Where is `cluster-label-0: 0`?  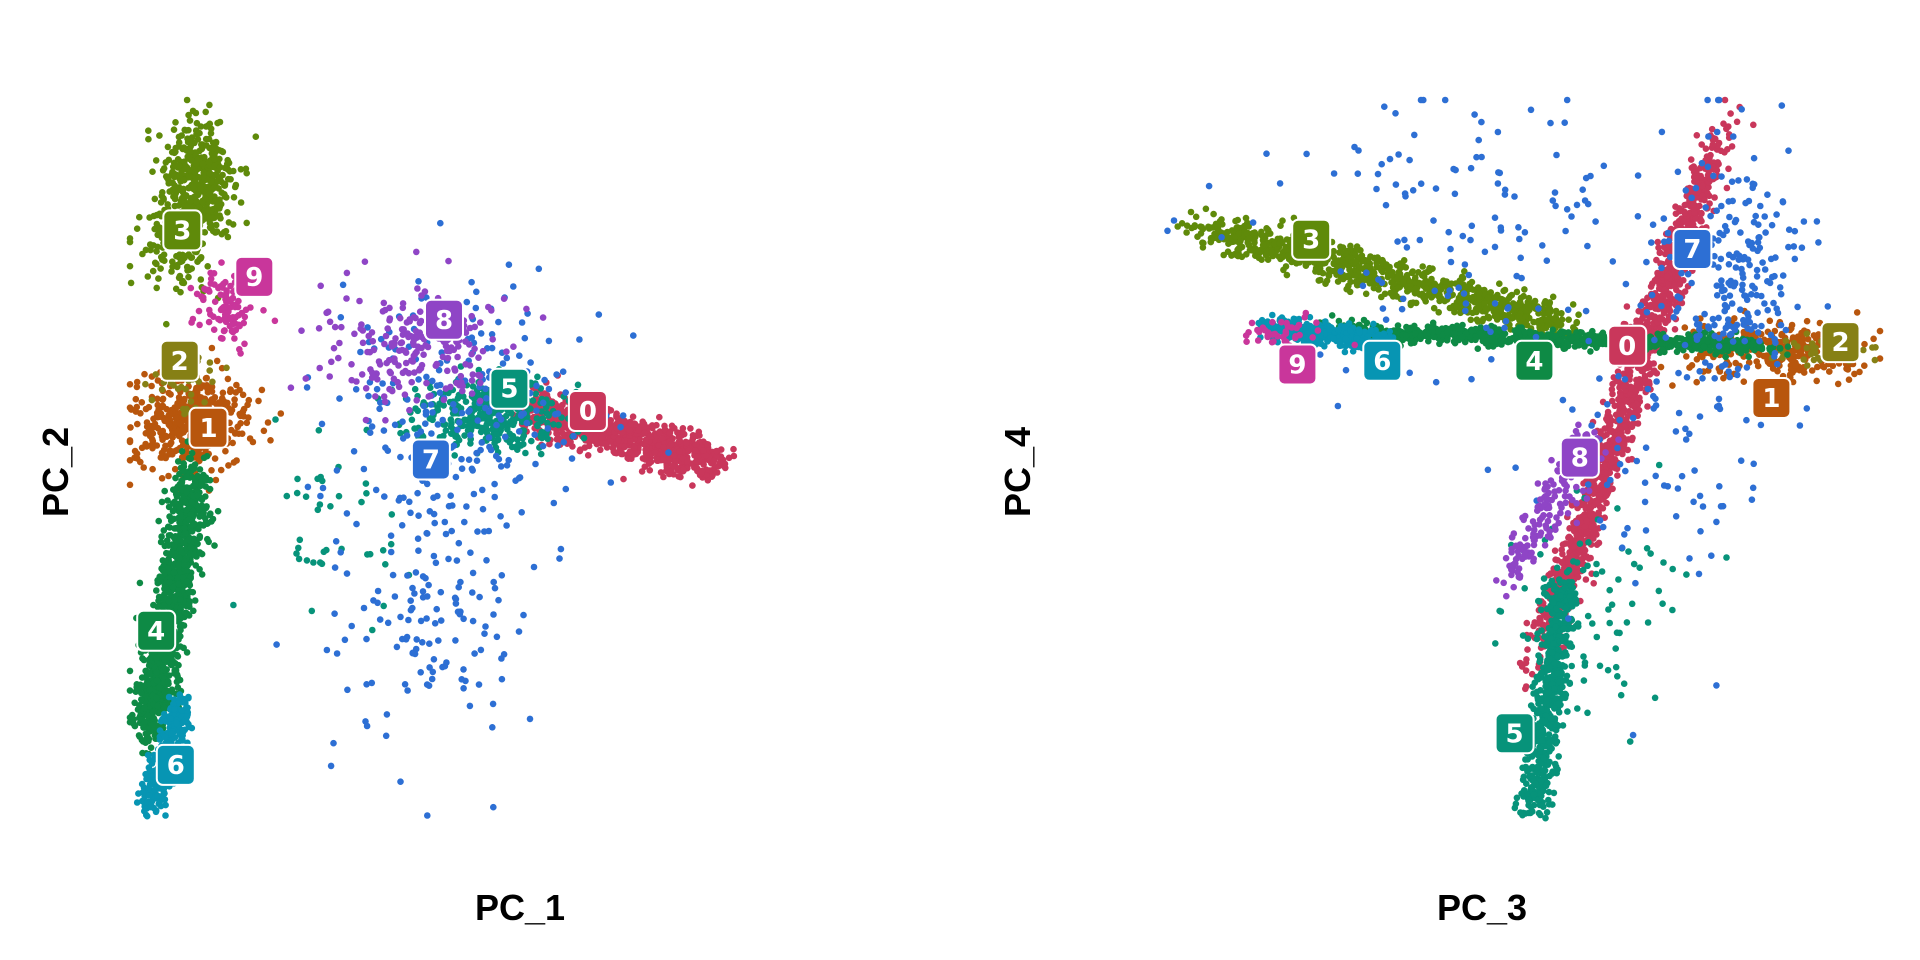
cluster-label-0: 0 is located at coordinates (587, 411).